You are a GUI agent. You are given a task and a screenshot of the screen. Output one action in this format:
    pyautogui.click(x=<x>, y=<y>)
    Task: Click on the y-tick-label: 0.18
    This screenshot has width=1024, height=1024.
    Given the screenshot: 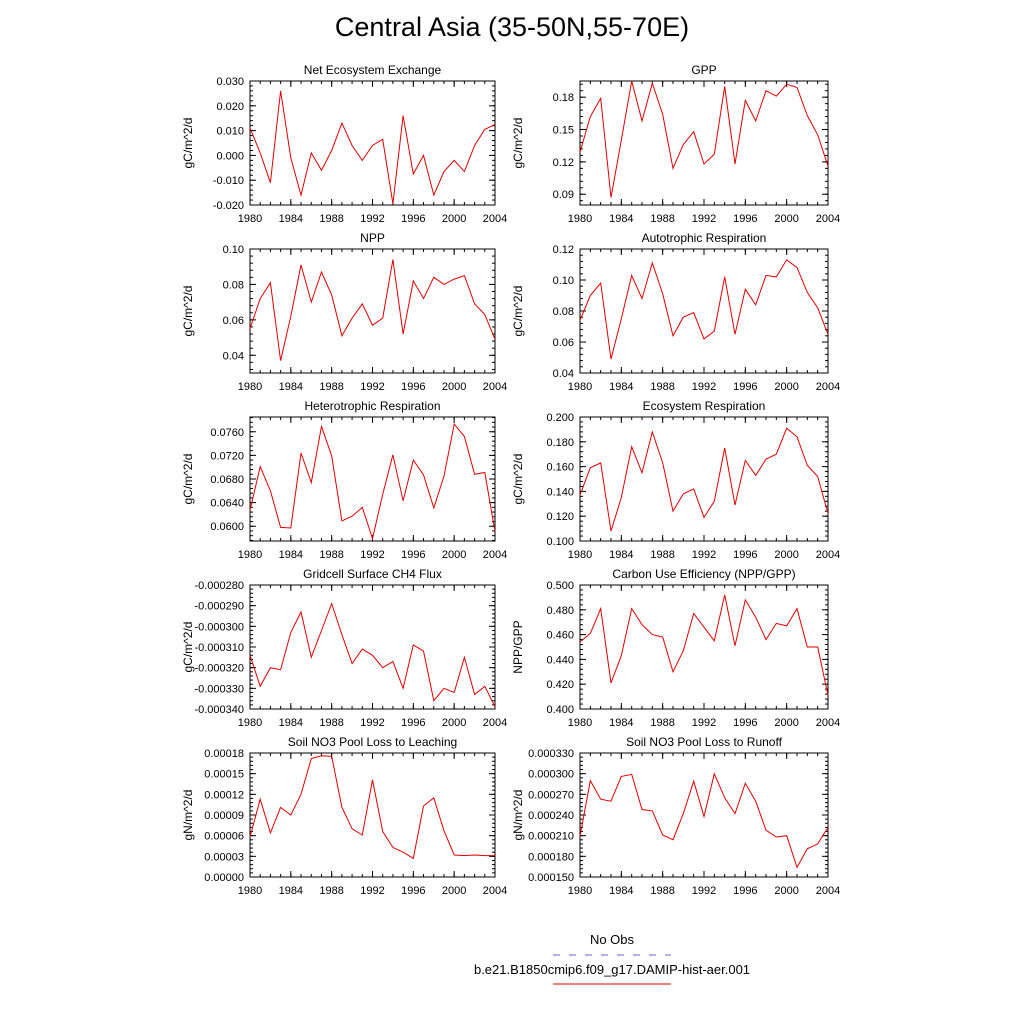 What is the action you would take?
    pyautogui.click(x=563, y=98)
    